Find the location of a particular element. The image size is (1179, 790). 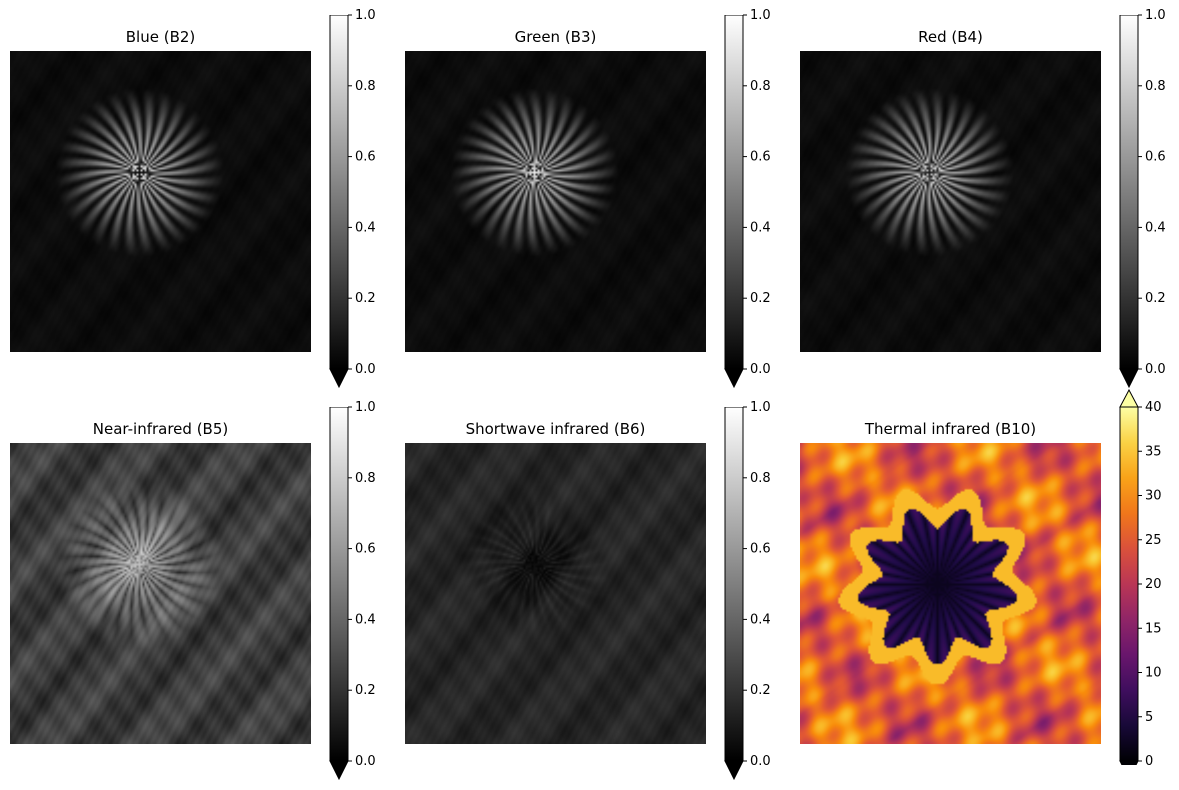

tick-label: 30 is located at coordinates (1153, 496).